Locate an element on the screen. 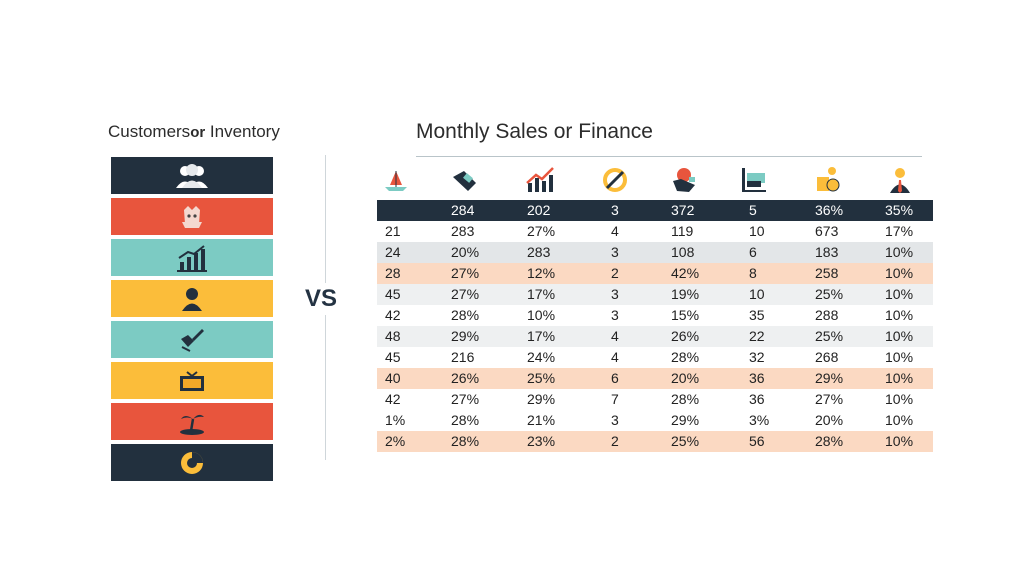 This screenshot has width=1024, height=576. table-cell: 24% is located at coordinates (541, 357).